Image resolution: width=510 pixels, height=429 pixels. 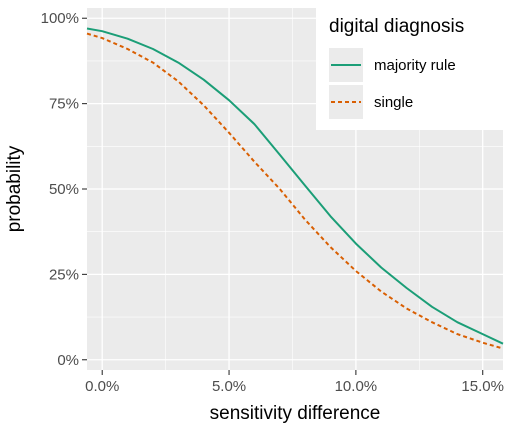 I want to click on y-tick-label: 100%, so click(x=60, y=18).